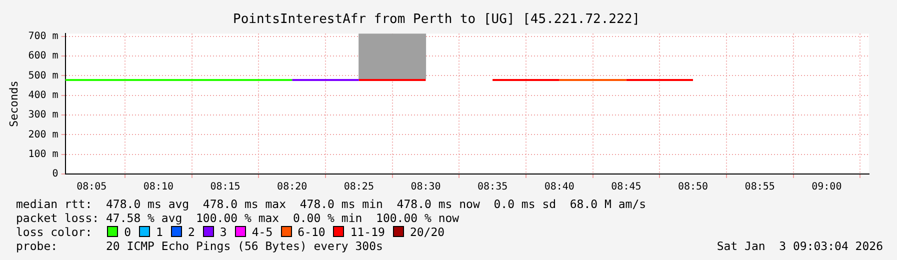 The image size is (897, 260). I want to click on legend-label: 6-10, so click(312, 232).